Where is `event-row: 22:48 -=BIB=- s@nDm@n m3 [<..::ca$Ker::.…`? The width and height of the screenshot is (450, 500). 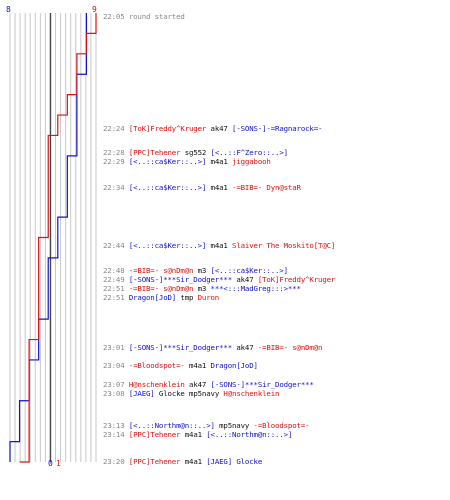
event-row: 22:48 -=BIB=- s@nDm@n m3 [<..::ca$Ker::.… is located at coordinates (195, 270).